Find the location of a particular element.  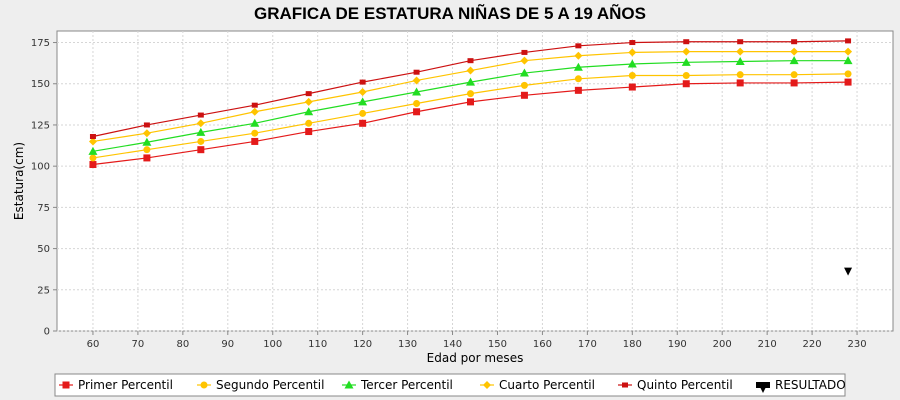

y-axis-label: Estatura(cm) is located at coordinates (19, 181).